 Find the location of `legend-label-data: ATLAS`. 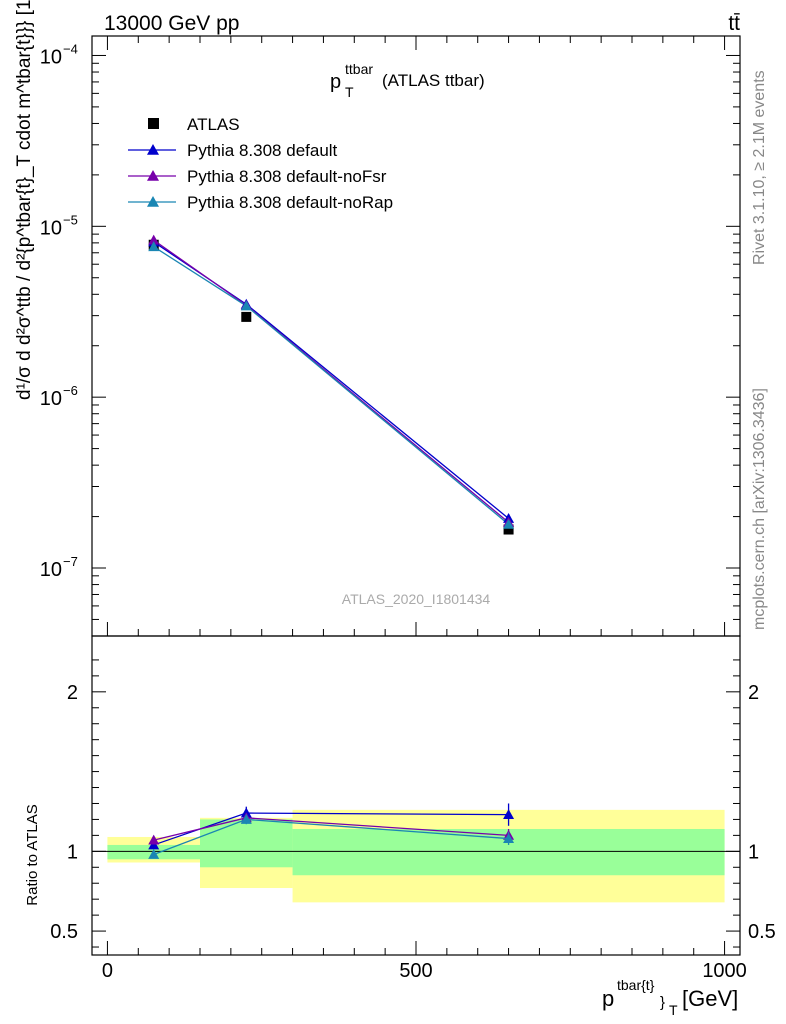

legend-label-data: ATLAS is located at coordinates (213, 124).